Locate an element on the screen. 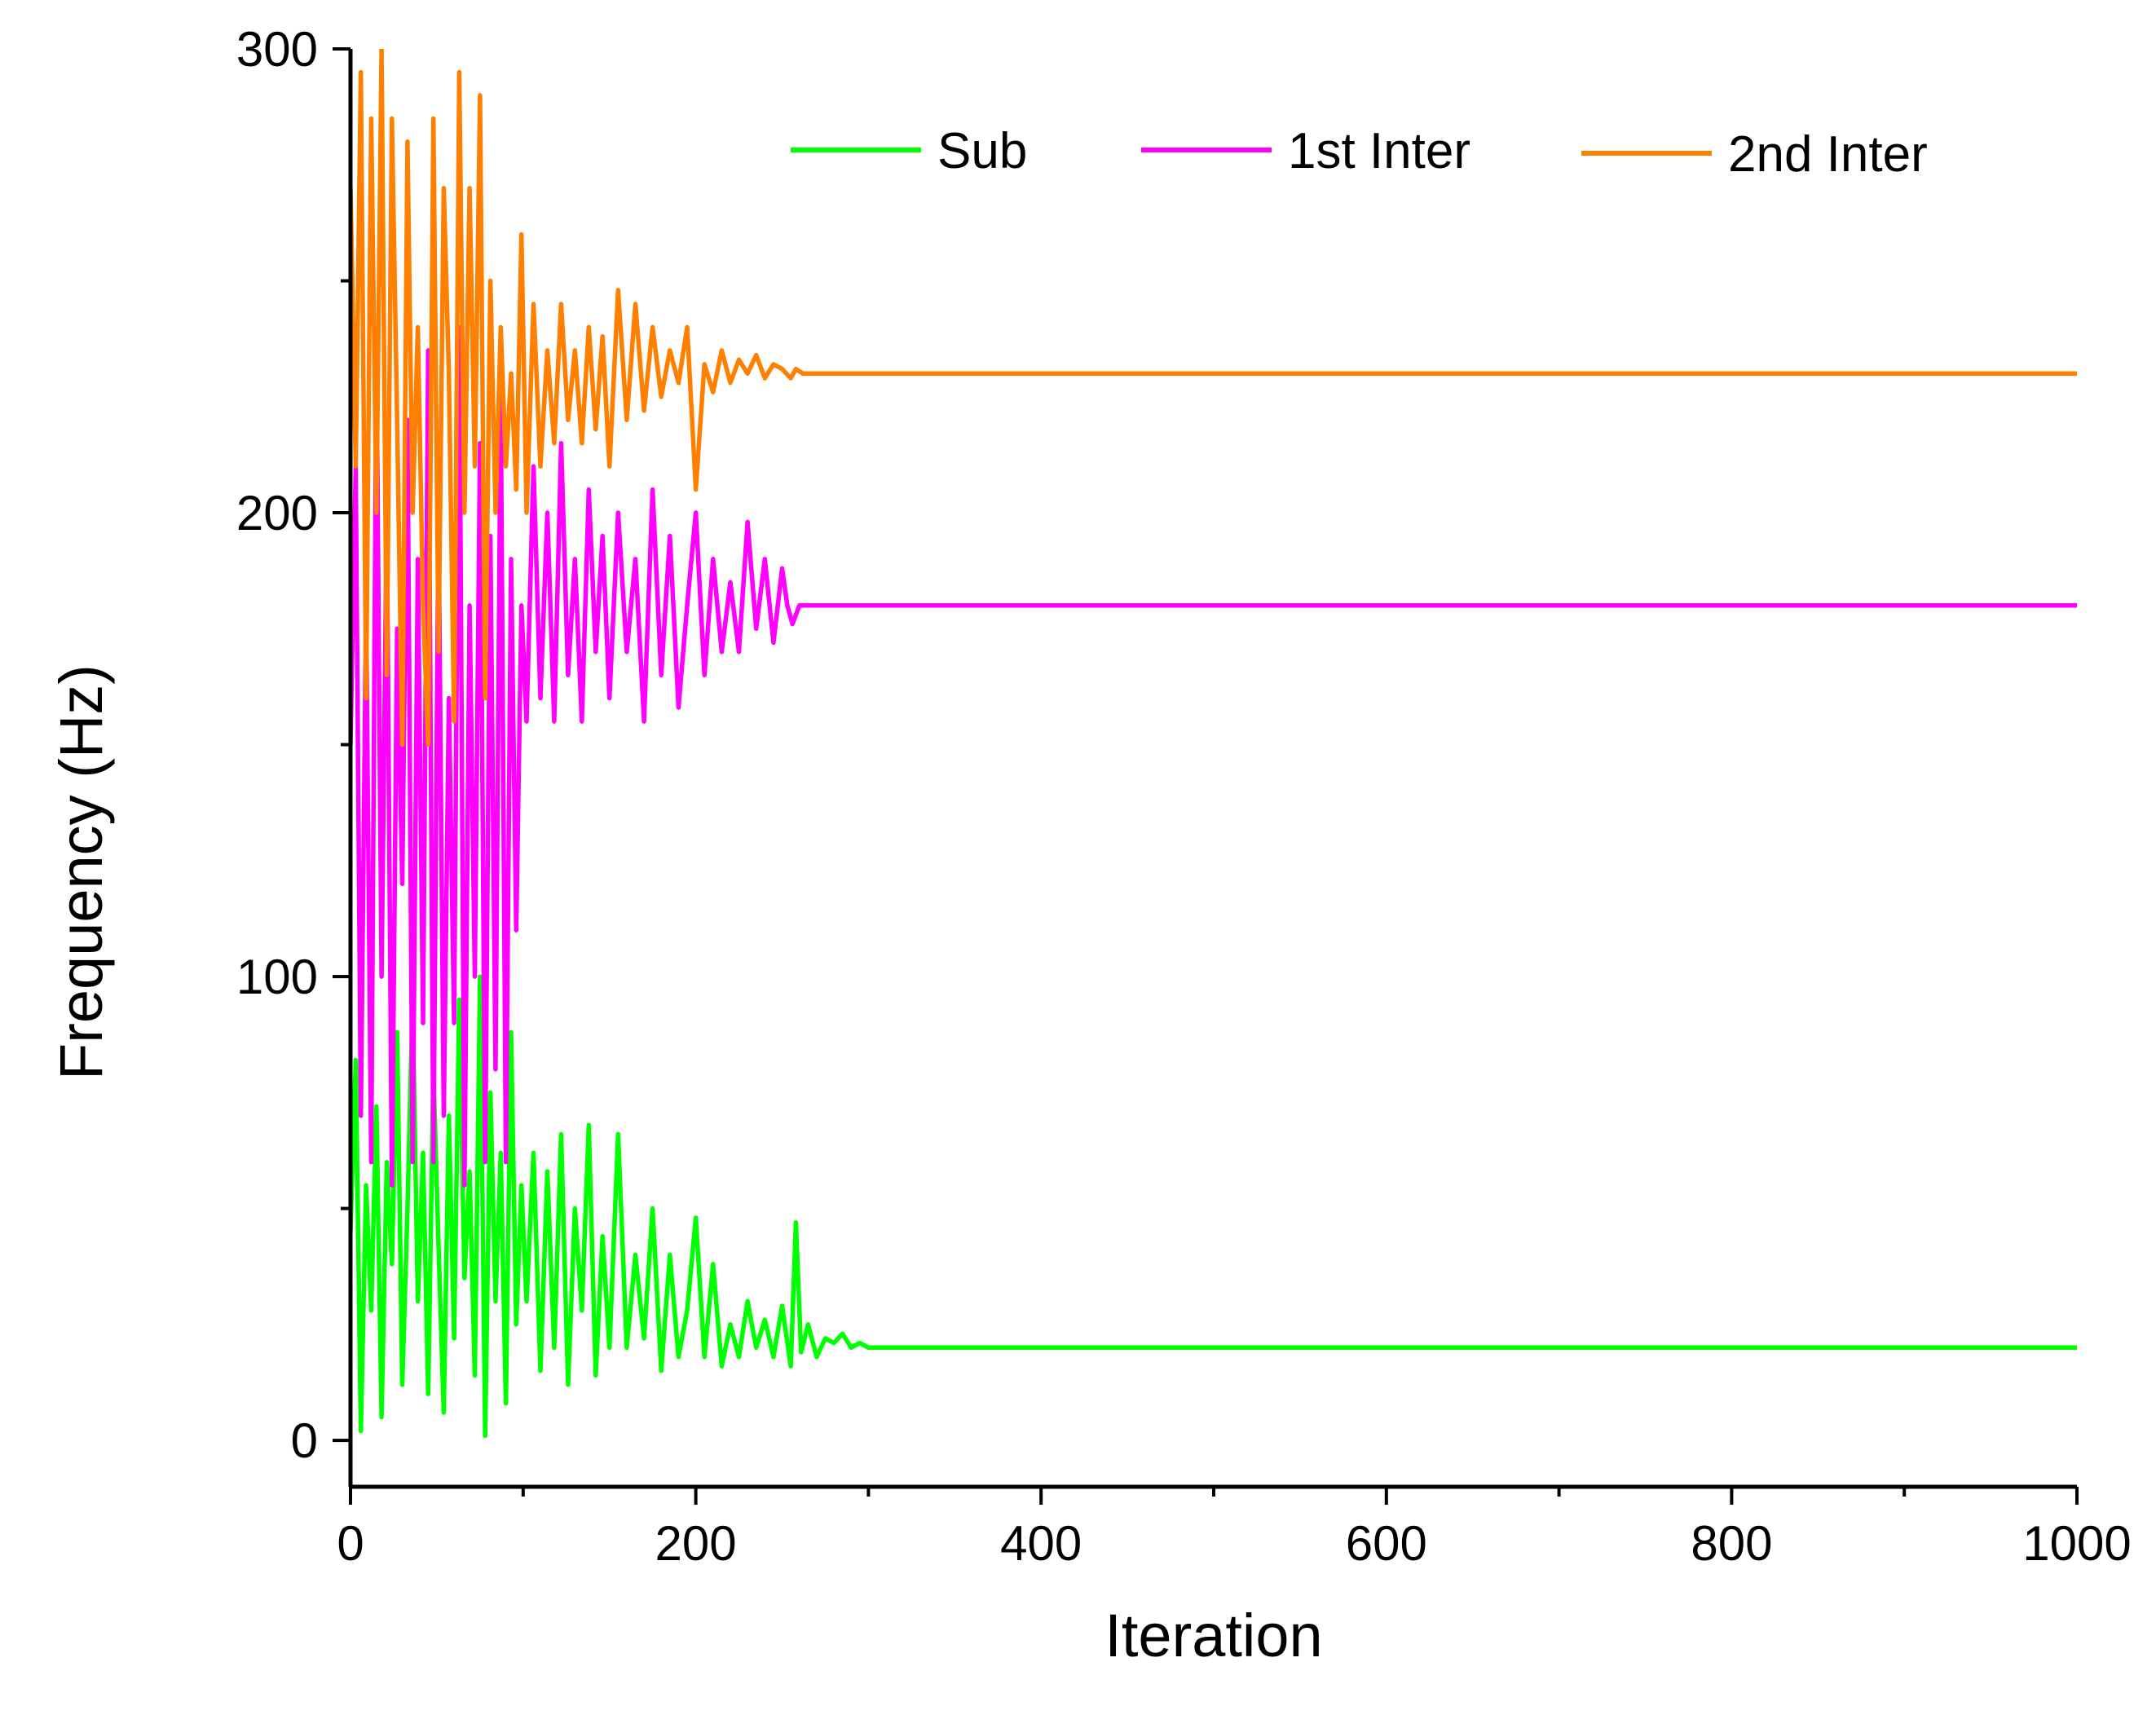  legend-label: 2nd Inter is located at coordinates (1828, 154).